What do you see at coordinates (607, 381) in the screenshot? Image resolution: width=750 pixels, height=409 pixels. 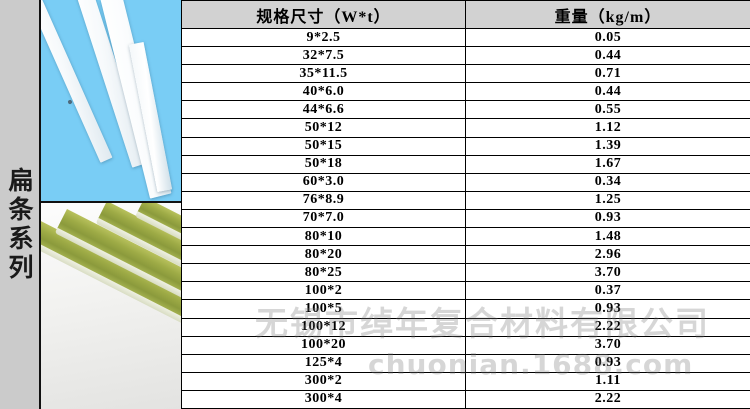 I see `cell-weight: 1.11` at bounding box center [607, 381].